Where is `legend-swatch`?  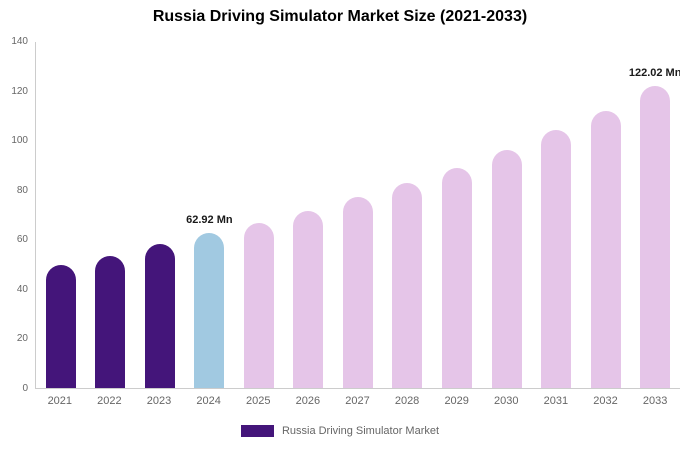 legend-swatch is located at coordinates (257, 431).